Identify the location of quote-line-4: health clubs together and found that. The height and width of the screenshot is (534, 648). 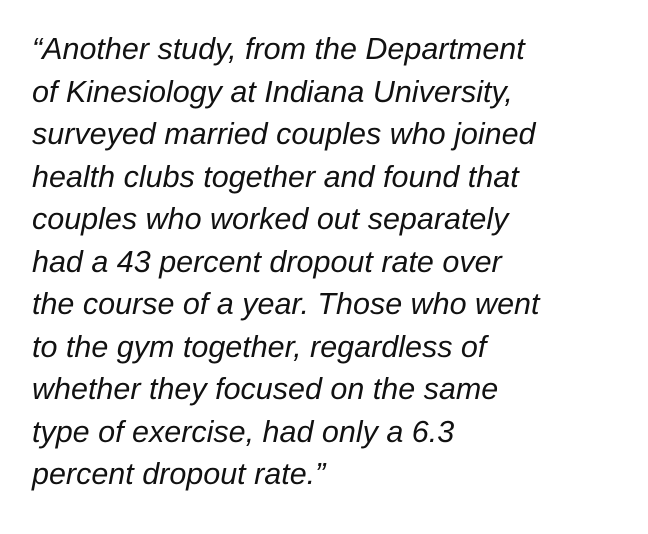
(275, 176).